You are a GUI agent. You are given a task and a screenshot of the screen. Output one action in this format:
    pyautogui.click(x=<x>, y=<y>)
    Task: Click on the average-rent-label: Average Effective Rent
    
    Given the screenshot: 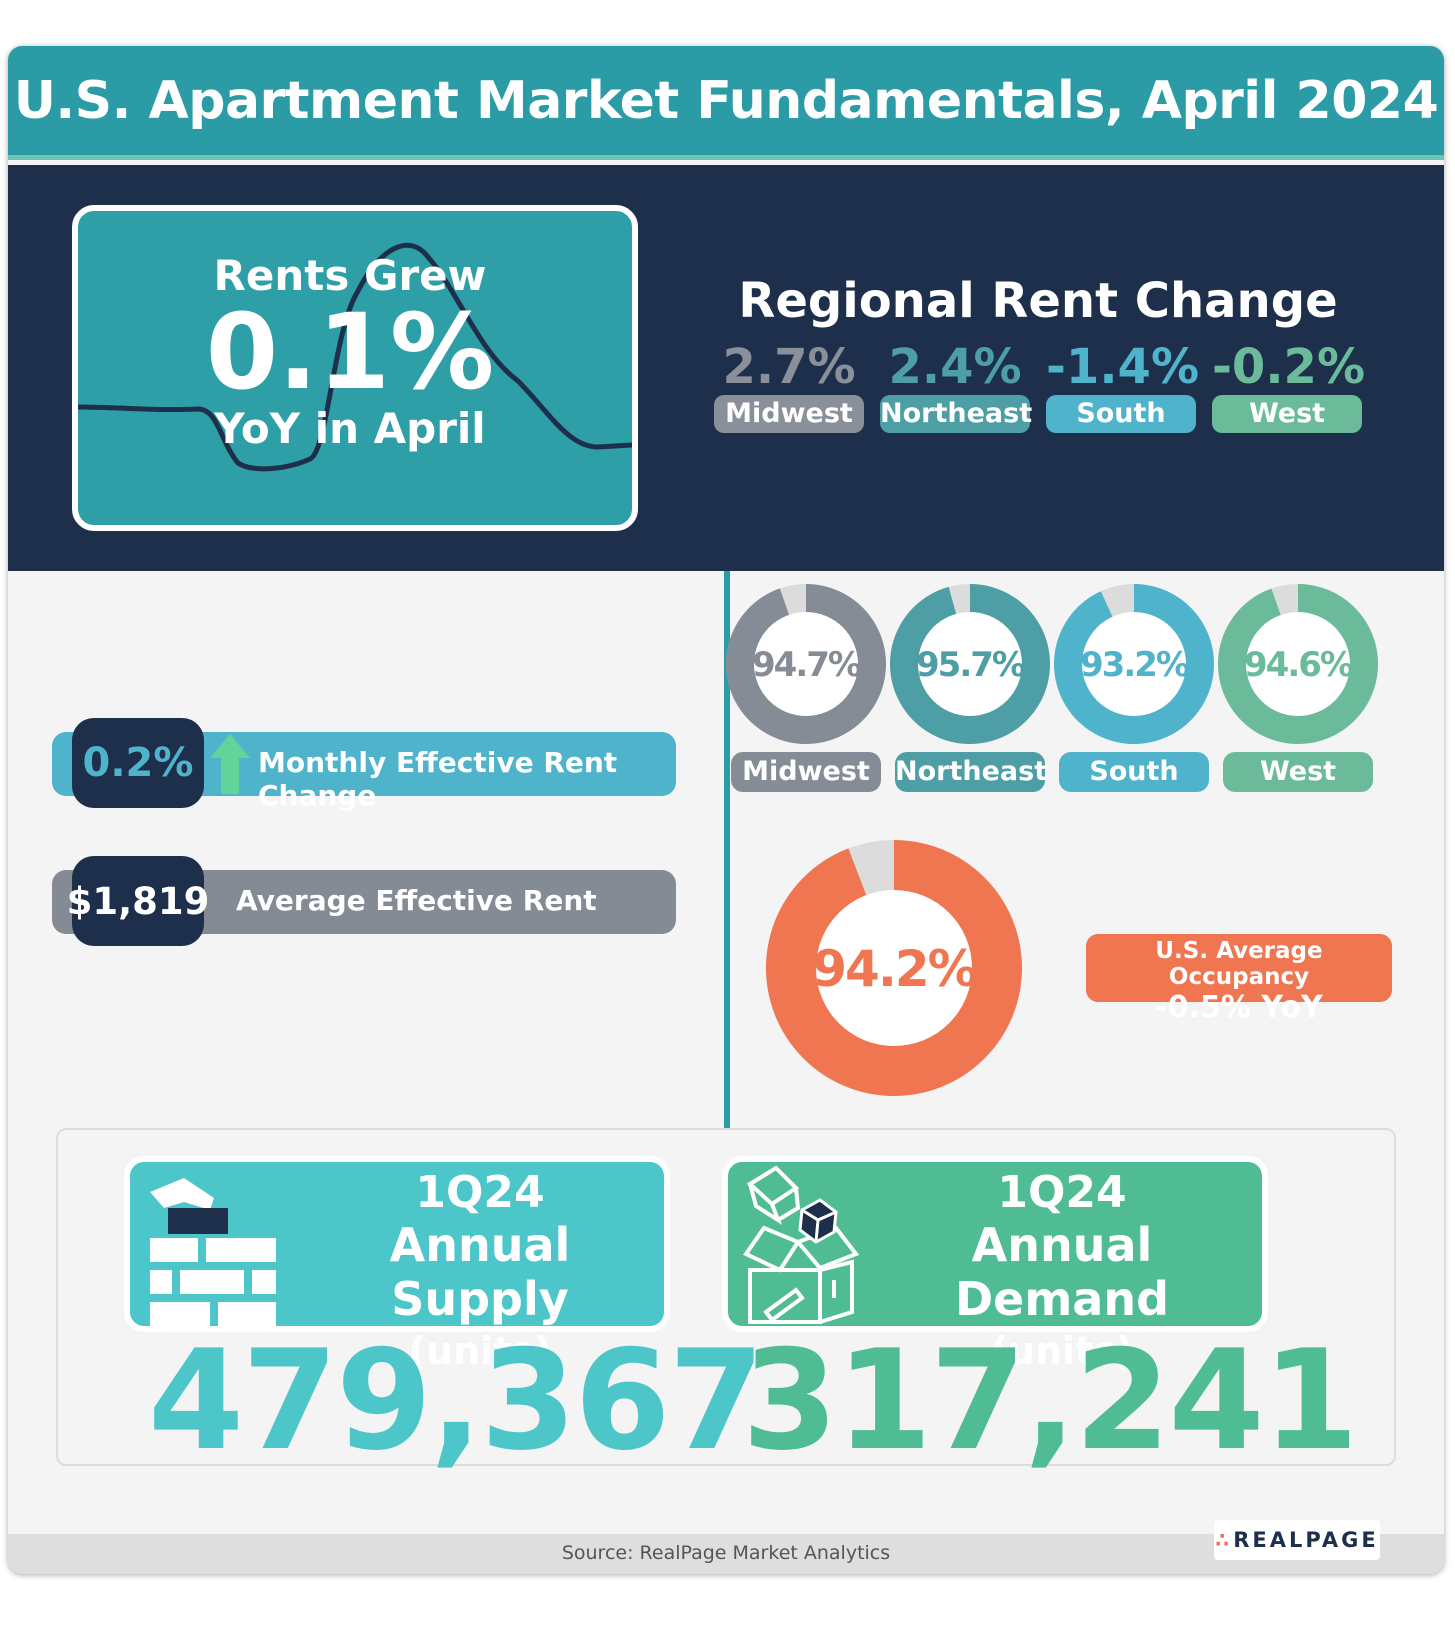 What is the action you would take?
    pyautogui.click(x=416, y=900)
    